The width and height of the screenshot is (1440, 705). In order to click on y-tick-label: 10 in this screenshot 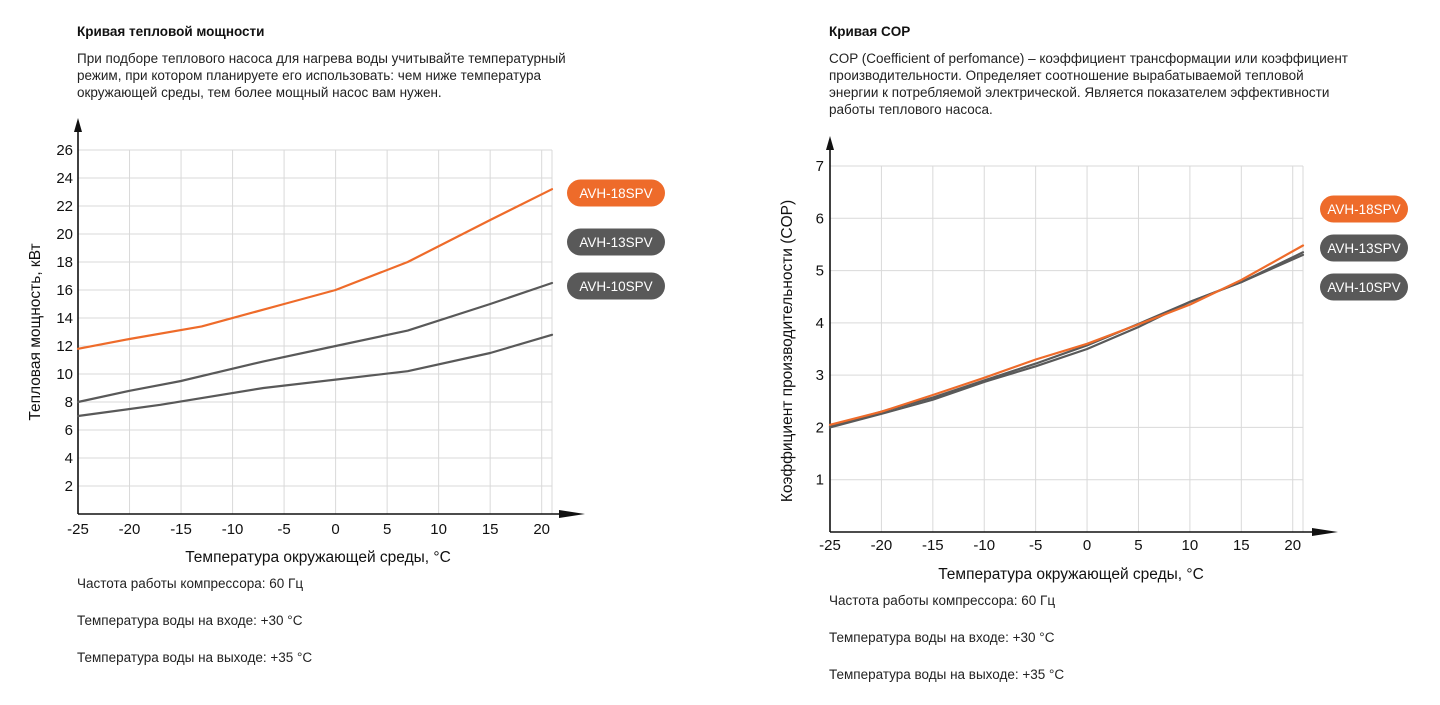, I will do `click(64, 374)`.